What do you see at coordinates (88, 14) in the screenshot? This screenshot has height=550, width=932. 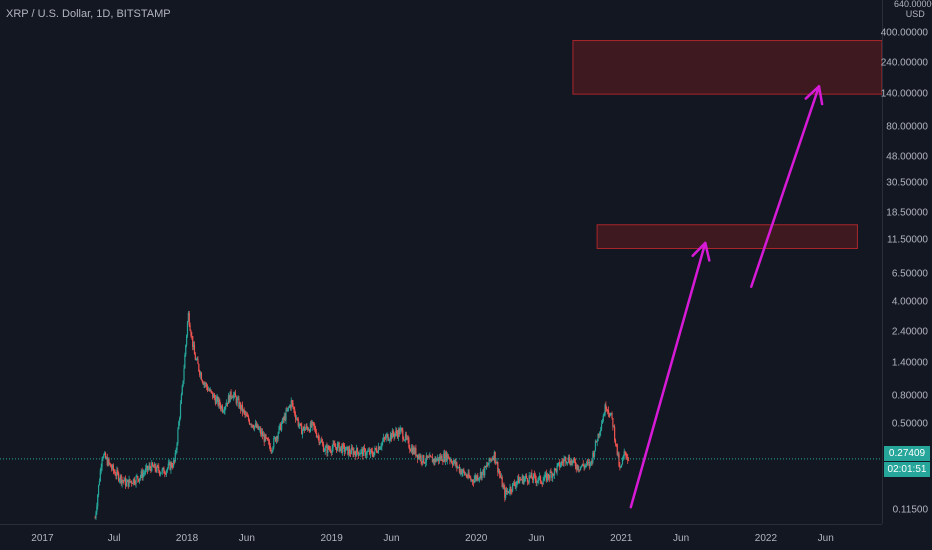 I see `symbol-title: XRP / U.S. Dollar, 1D, BITSTAMP` at bounding box center [88, 14].